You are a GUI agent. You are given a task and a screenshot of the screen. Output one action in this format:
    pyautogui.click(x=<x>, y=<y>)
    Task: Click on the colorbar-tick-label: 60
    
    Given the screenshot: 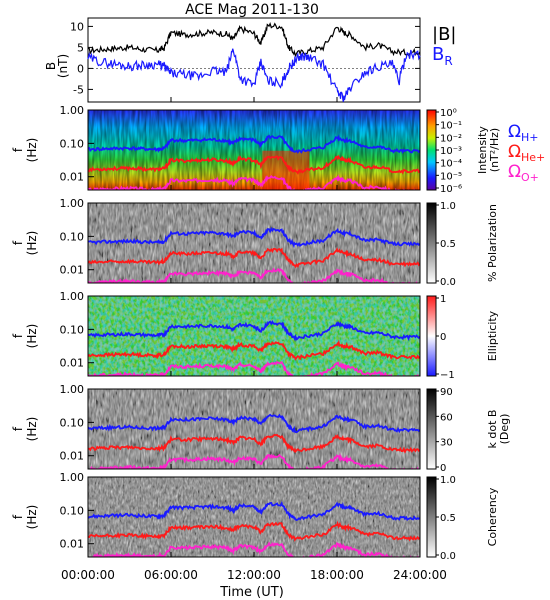 What is the action you would take?
    pyautogui.click(x=446, y=417)
    